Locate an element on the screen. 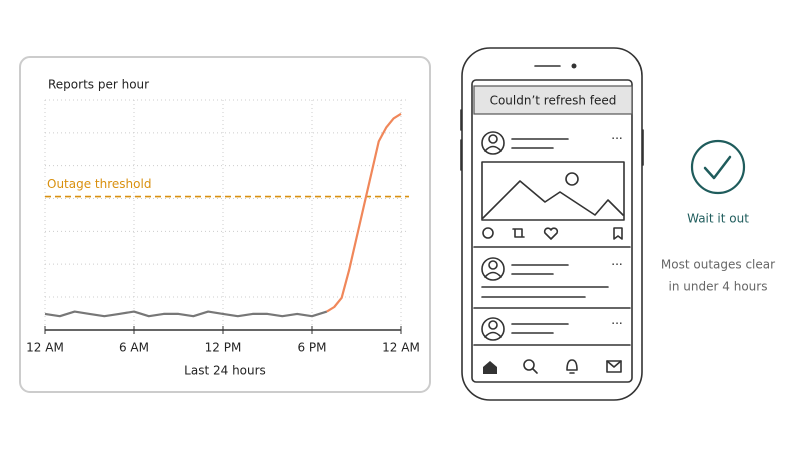 The width and height of the screenshot is (800, 450). threshold-label: Outage threshold is located at coordinates (99, 184).